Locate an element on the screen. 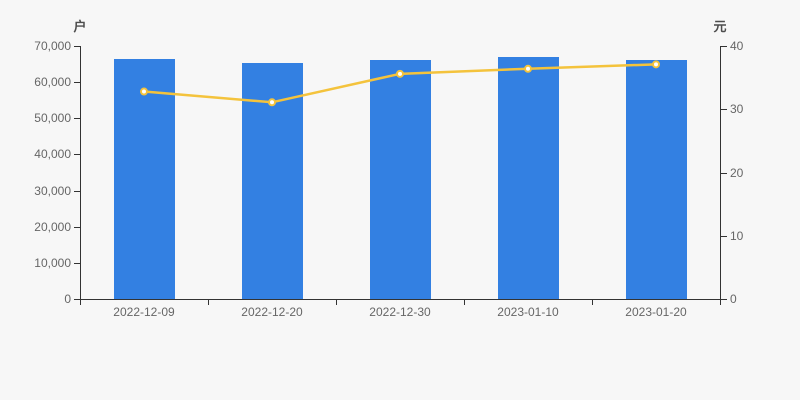 Image resolution: width=800 pixels, height=400 pixels. left-axis-tick-label: 40,000 is located at coordinates (52, 154).